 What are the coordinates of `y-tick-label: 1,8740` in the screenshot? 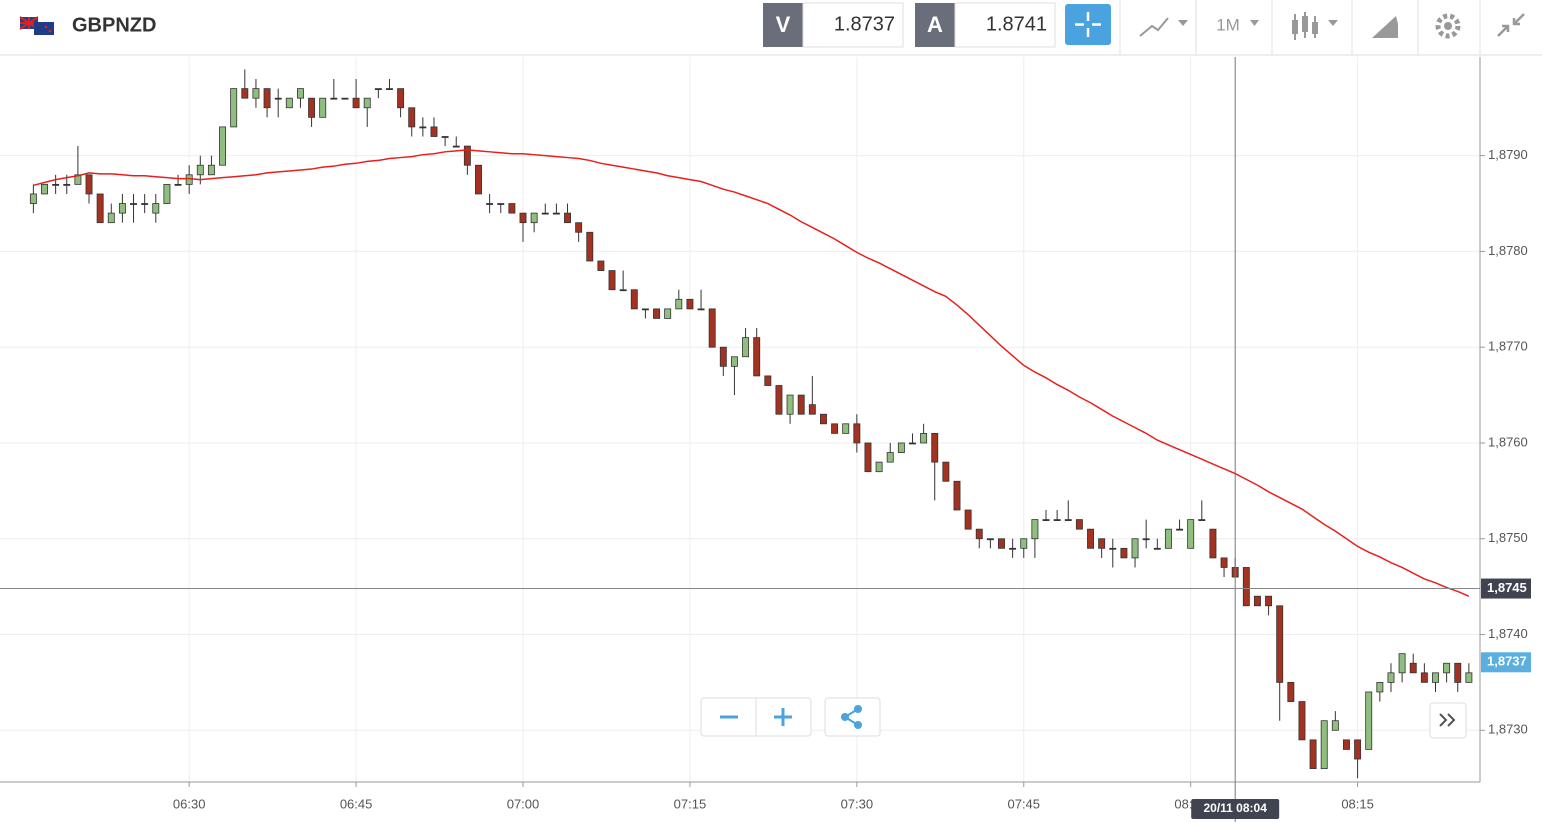 It's located at (1508, 633).